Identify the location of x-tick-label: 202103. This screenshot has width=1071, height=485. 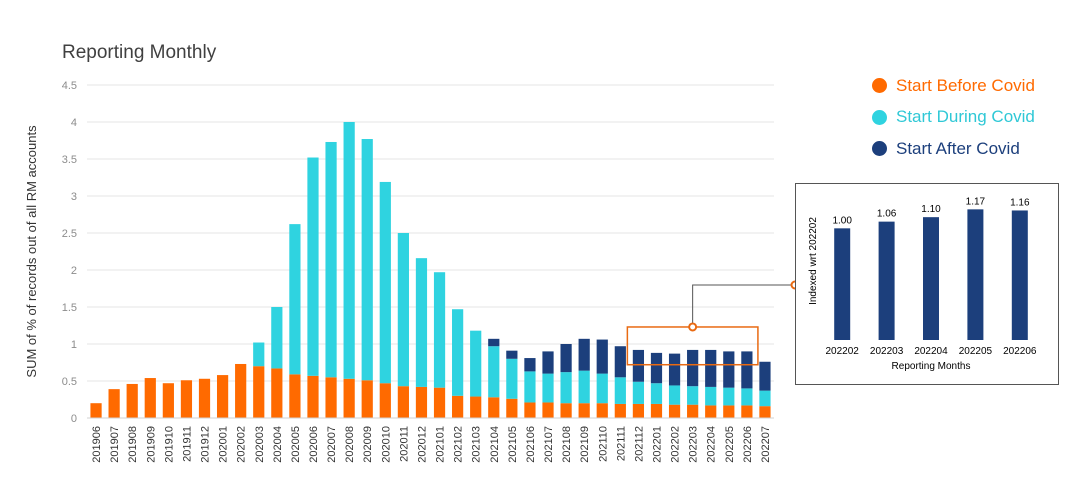
(477, 444).